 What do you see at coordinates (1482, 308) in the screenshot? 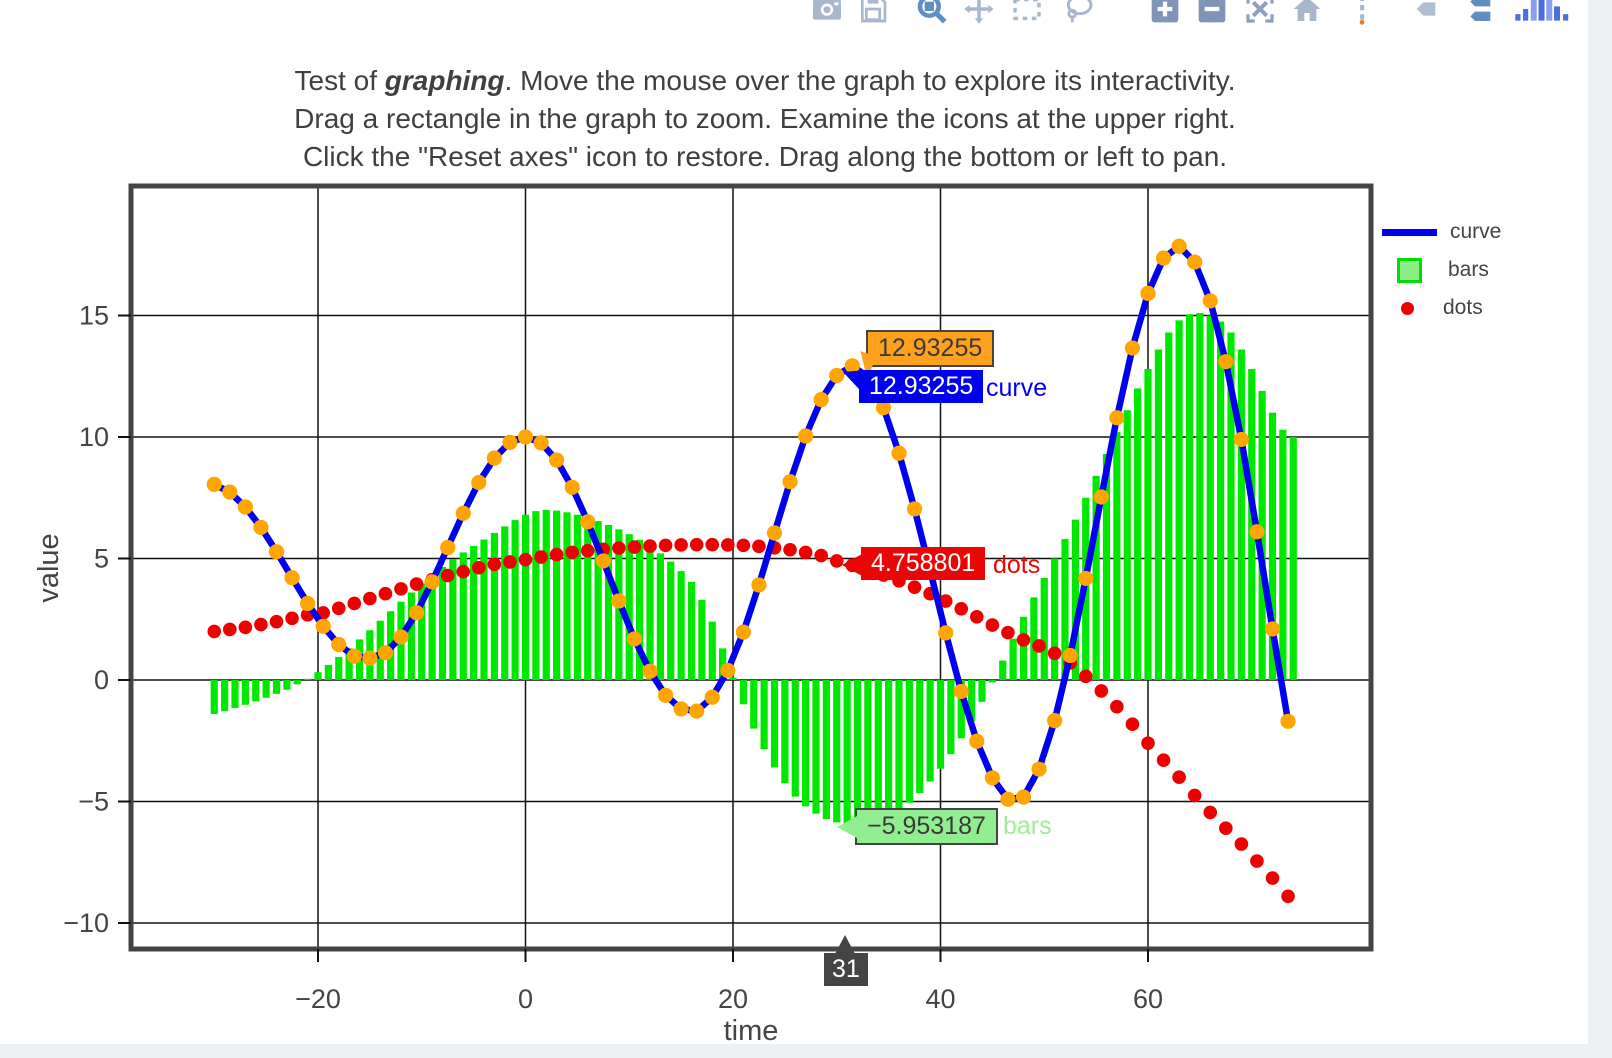
I see `legend-item-dots: dots` at bounding box center [1482, 308].